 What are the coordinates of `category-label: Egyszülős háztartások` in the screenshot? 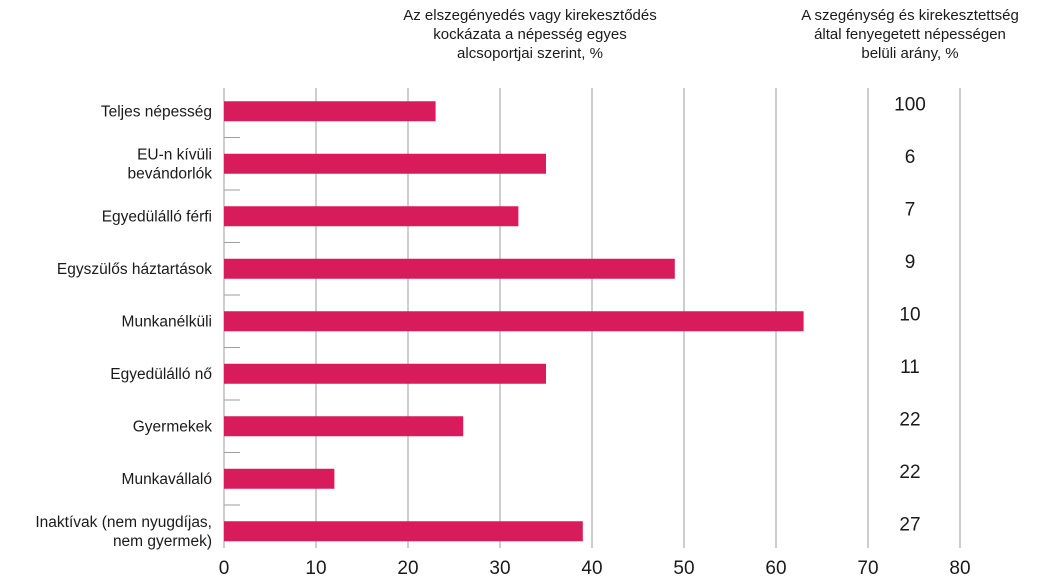 It's located at (134, 269).